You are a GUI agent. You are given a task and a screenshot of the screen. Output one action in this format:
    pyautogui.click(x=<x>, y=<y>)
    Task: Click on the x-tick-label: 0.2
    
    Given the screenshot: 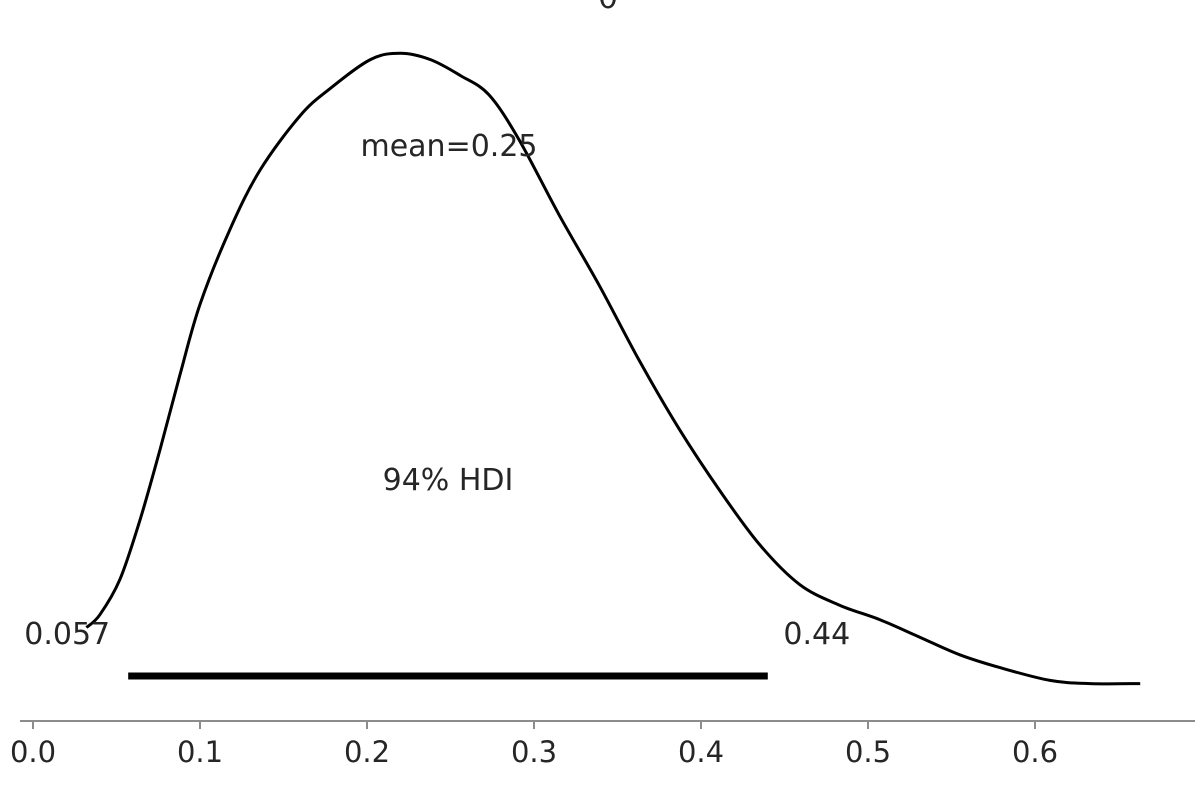 What is the action you would take?
    pyautogui.click(x=367, y=752)
    